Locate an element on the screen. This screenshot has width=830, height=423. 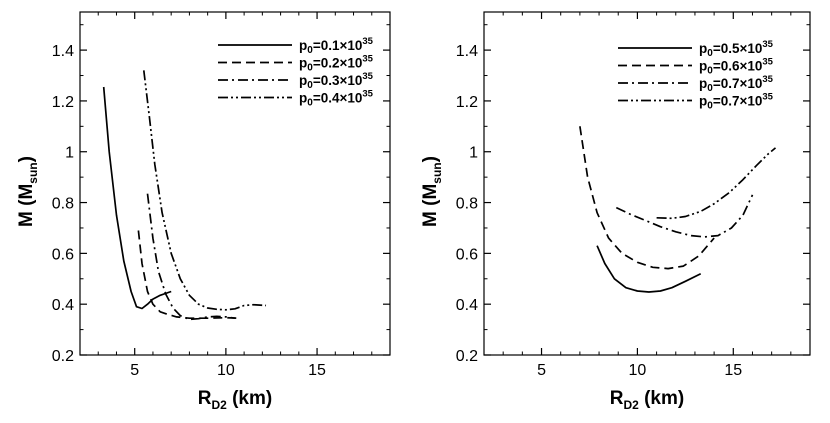
legend-label: p0=0.5×1035 is located at coordinates (736, 49).